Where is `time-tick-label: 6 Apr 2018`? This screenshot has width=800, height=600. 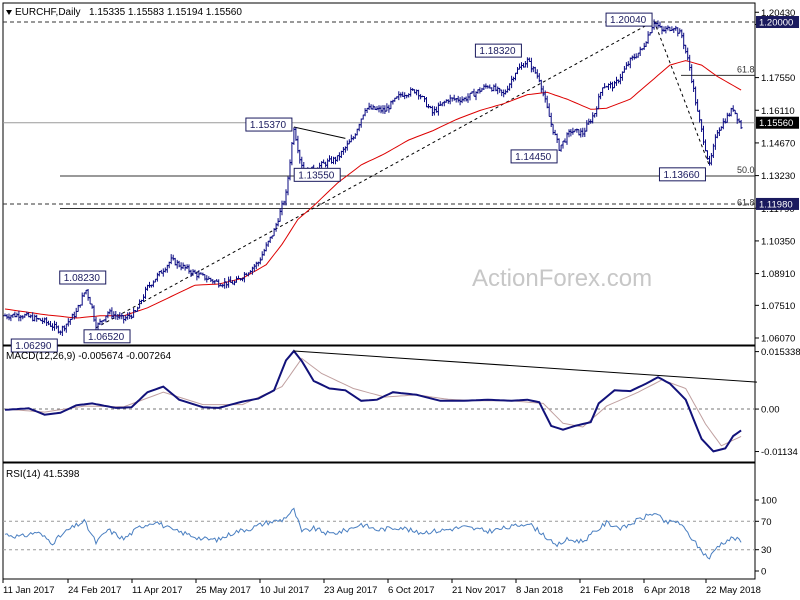
time-tick-label: 6 Apr 2018 is located at coordinates (667, 590).